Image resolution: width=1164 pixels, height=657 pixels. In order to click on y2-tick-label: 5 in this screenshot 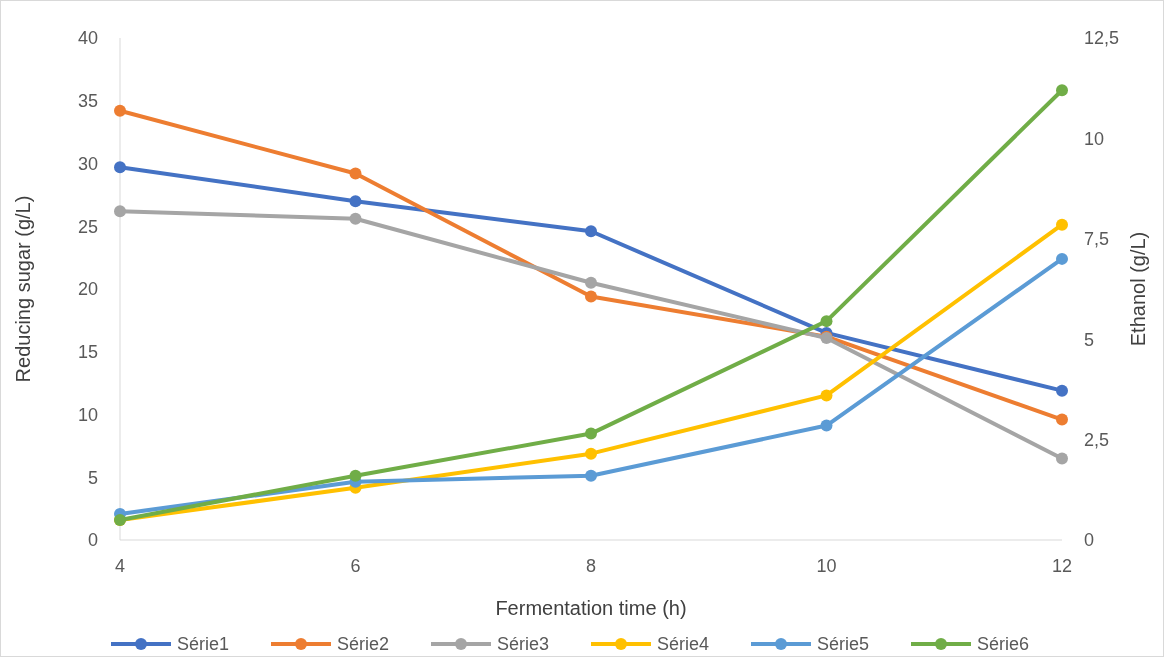, I will do `click(1089, 339)`.